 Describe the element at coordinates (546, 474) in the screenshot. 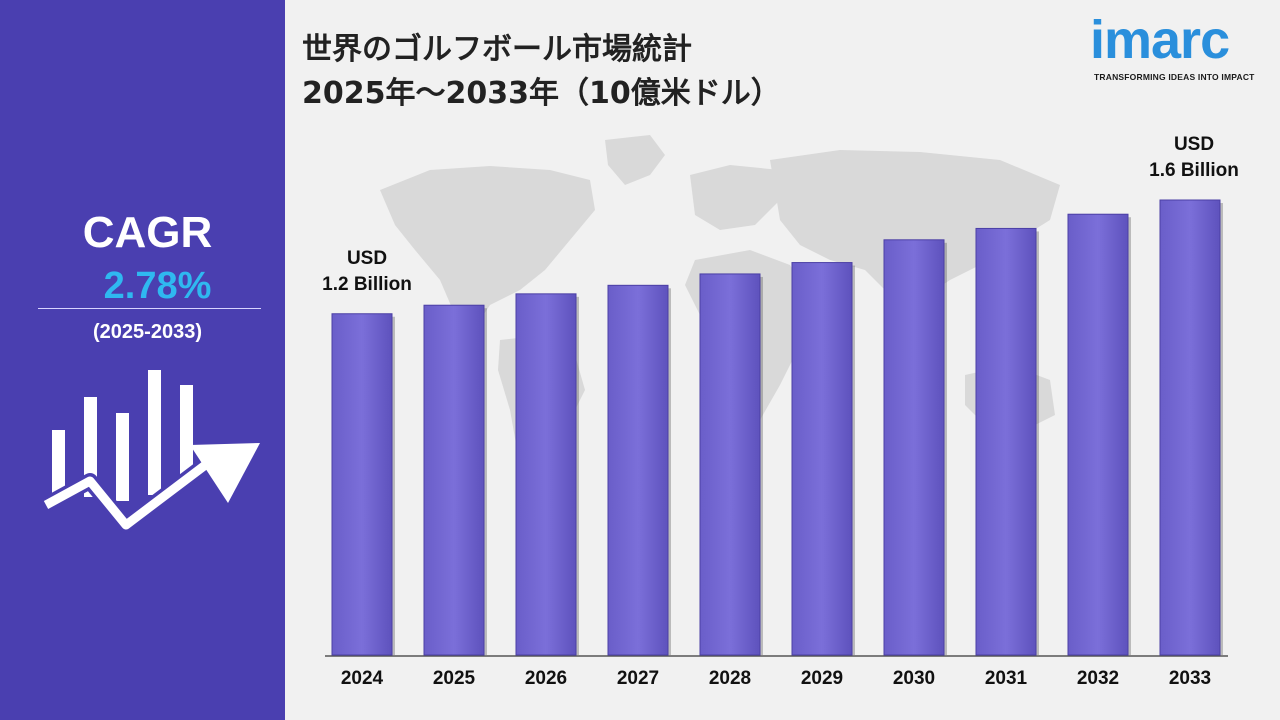

I see `bar-2026` at that location.